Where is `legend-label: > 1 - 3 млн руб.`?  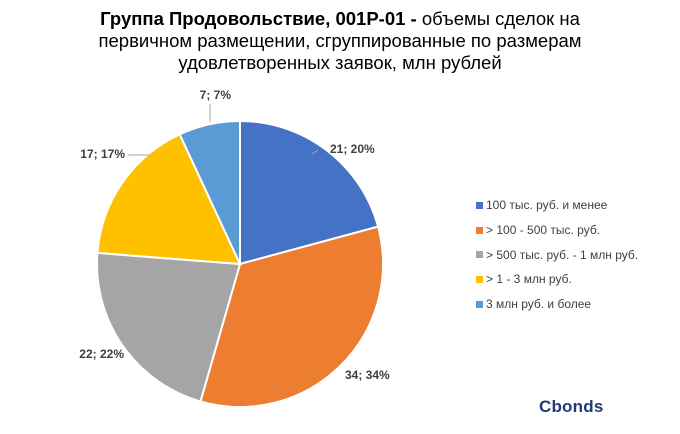 legend-label: > 1 - 3 млн руб. is located at coordinates (529, 279).